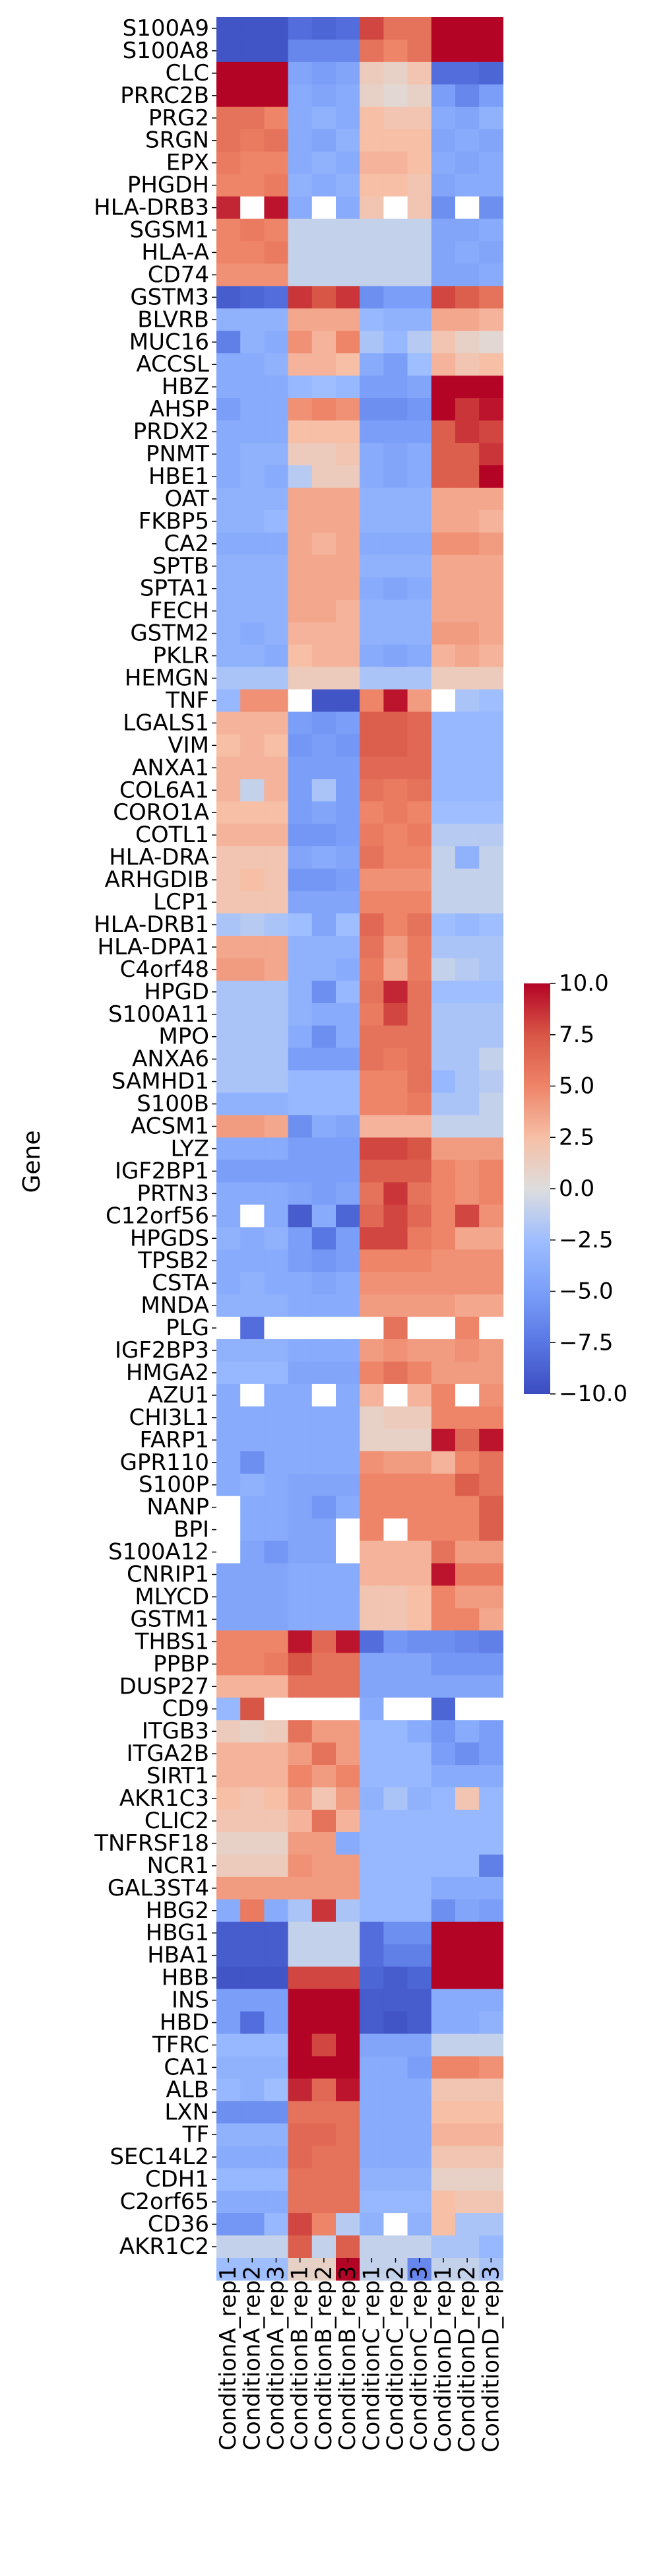  What do you see at coordinates (181, 656) in the screenshot?
I see `row-label: PKLR` at bounding box center [181, 656].